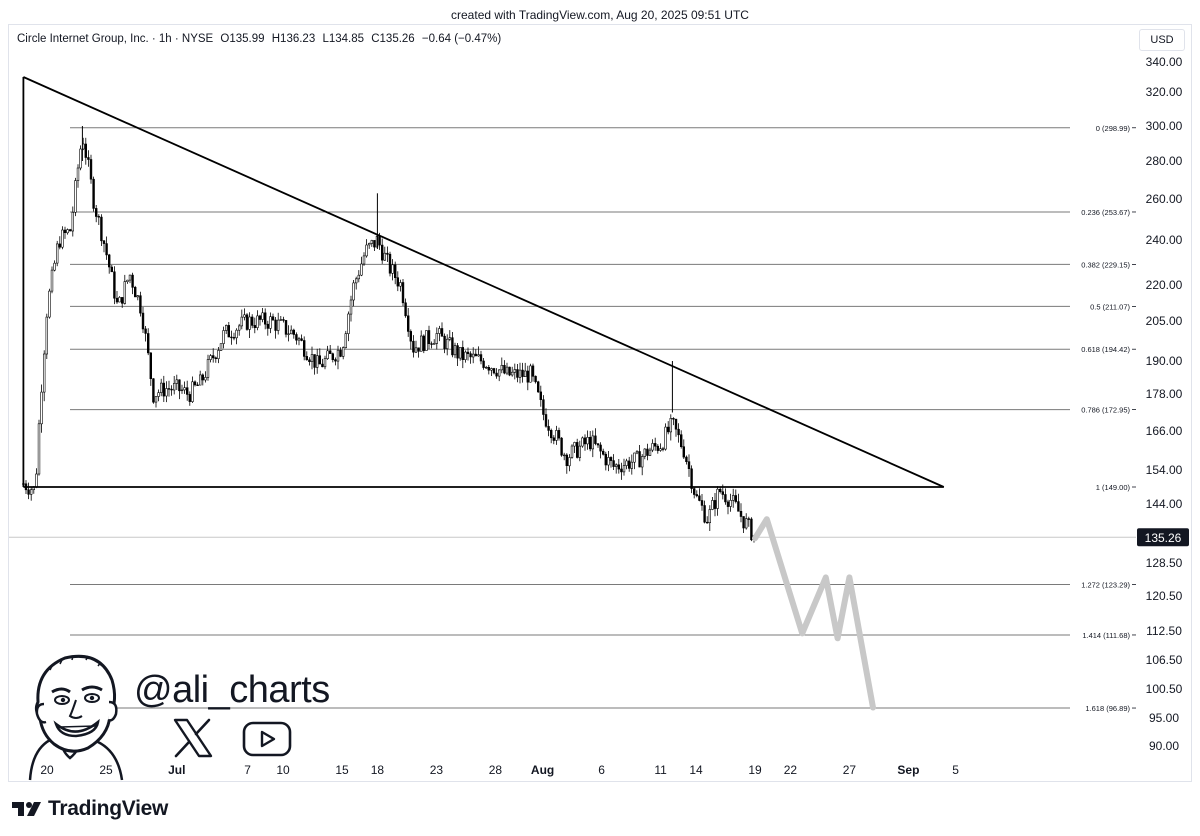 The height and width of the screenshot is (836, 1200). Describe the element at coordinates (1113, 128) in the screenshot. I see `fib-level-label: 0 (298.99)` at that location.